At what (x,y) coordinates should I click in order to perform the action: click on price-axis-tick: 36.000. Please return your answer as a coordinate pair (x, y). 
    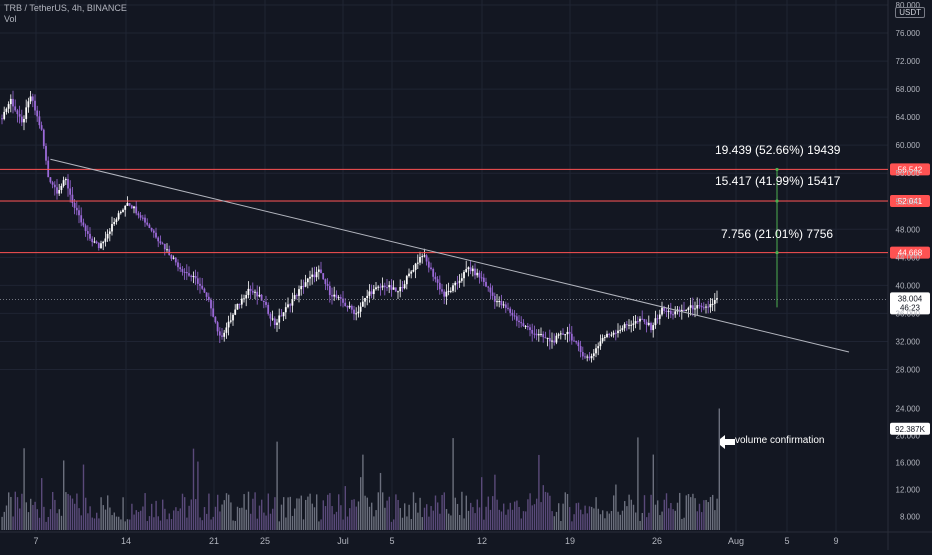
    Looking at the image, I should click on (908, 313).